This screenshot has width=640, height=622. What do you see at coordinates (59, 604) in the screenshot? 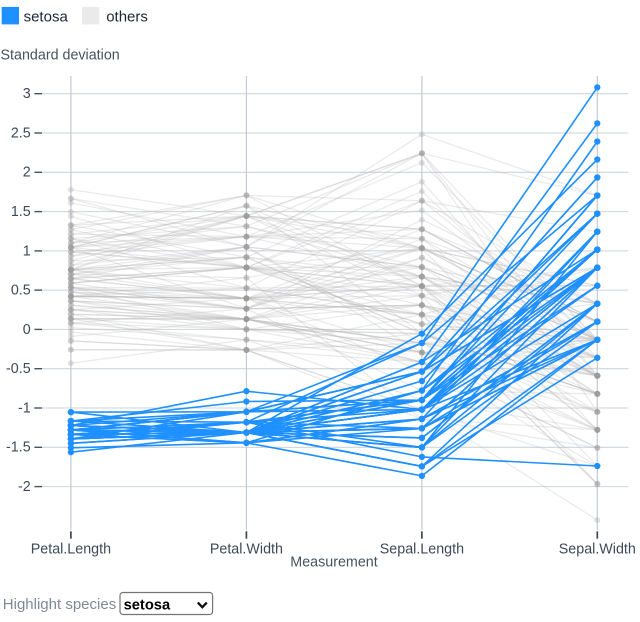
I see `svg-text: Highlight species` at bounding box center [59, 604].